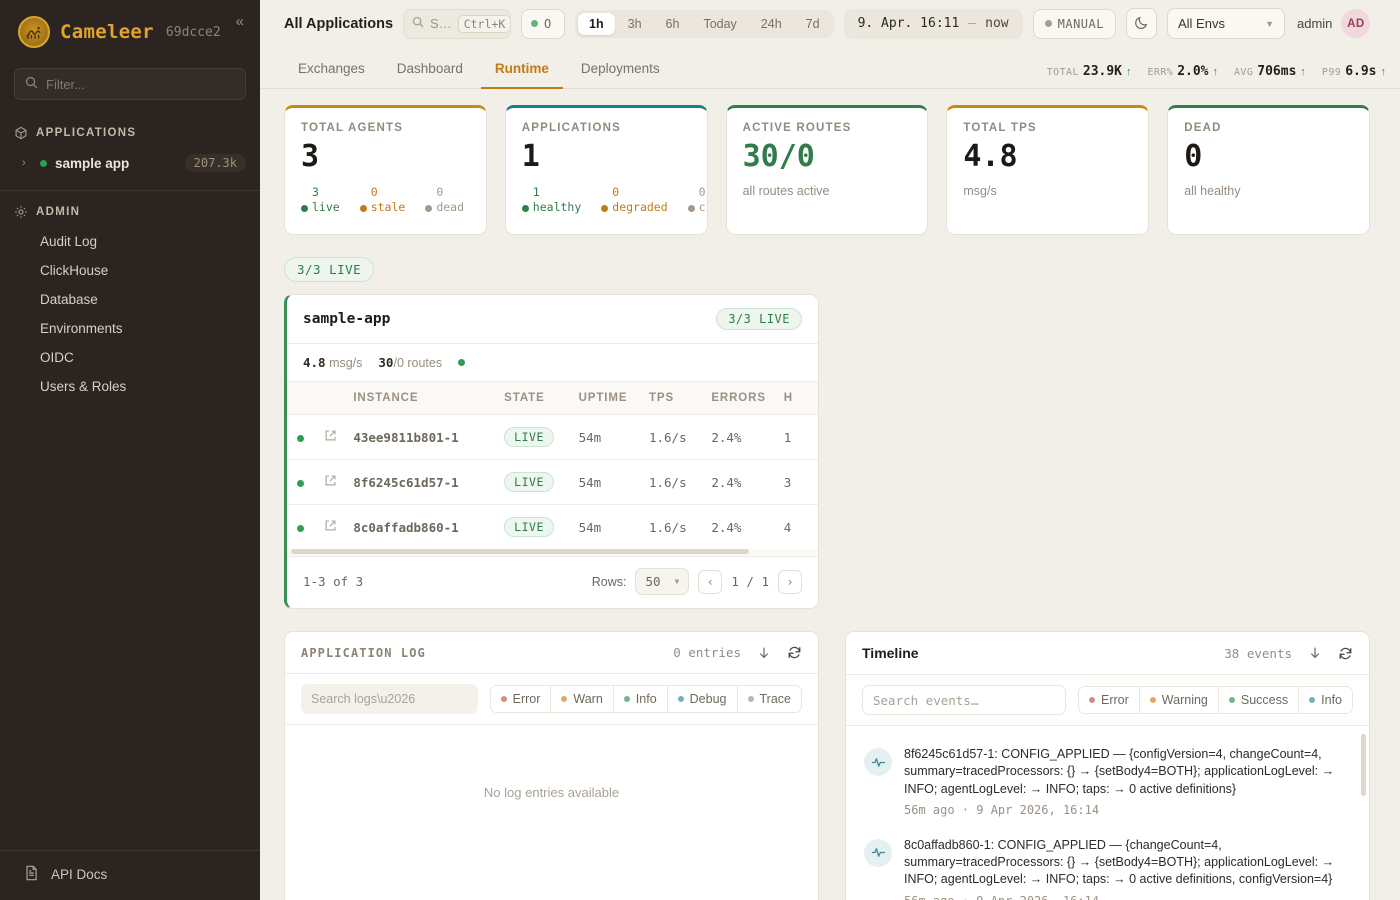  What do you see at coordinates (69, 241) in the screenshot?
I see `sidebar-item-audit-log: Audit Log` at bounding box center [69, 241].